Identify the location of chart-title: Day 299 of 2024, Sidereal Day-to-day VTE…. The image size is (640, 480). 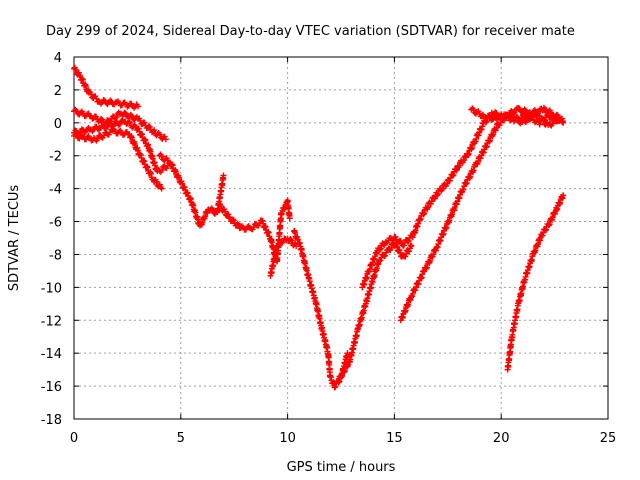
(310, 31).